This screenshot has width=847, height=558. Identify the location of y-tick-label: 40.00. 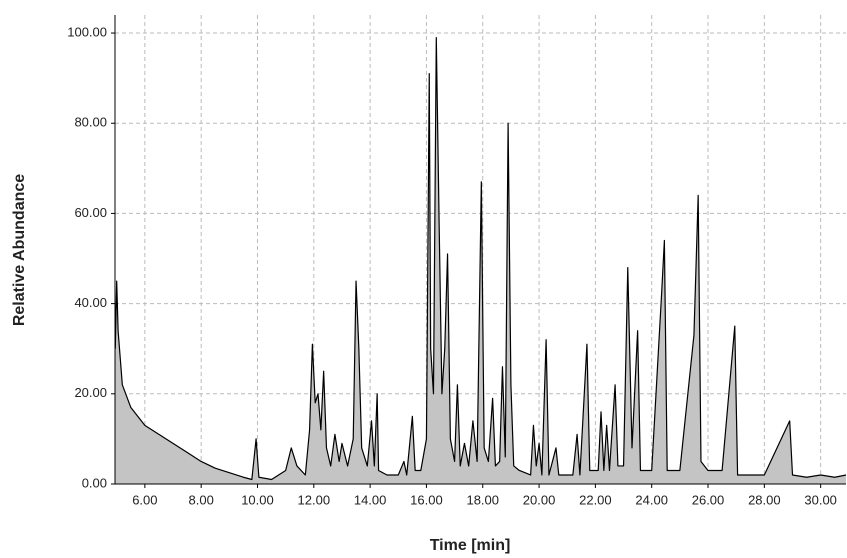
(90, 302).